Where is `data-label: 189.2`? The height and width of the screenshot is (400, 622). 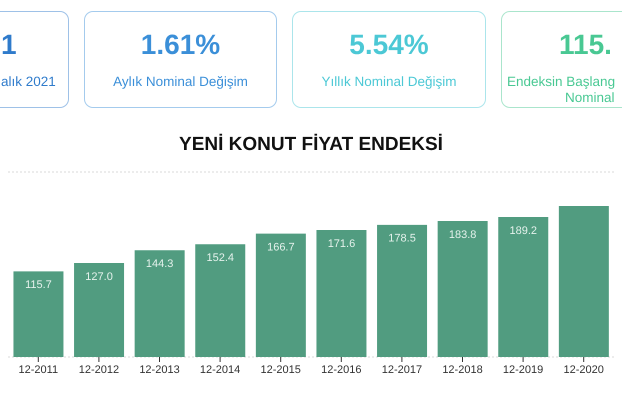 data-label: 189.2 is located at coordinates (523, 230).